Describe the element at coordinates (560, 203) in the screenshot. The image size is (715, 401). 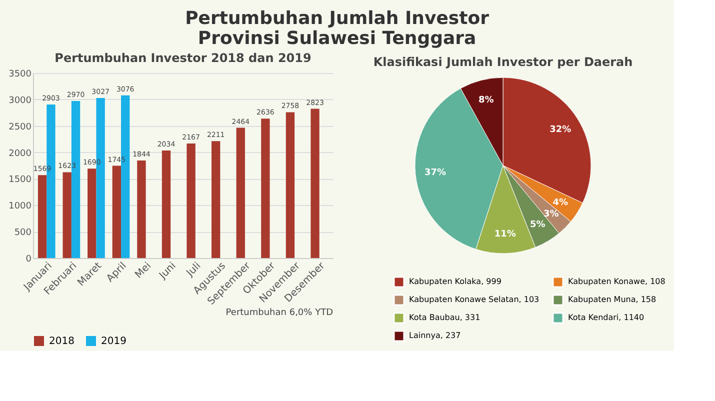
I see `data-label: 4%` at that location.